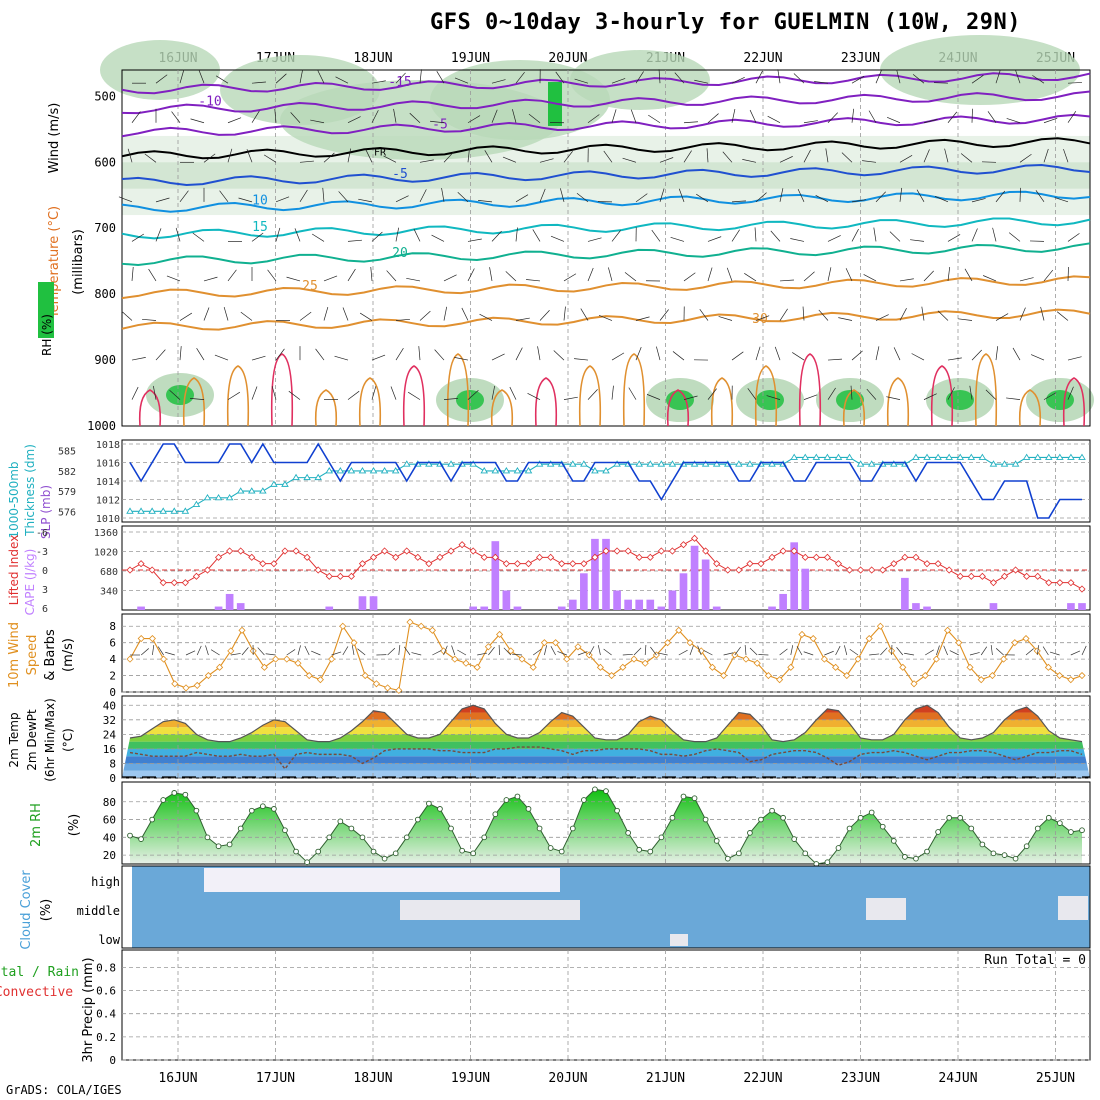  I want to click on ytick-label-cape: 680, so click(109, 572).